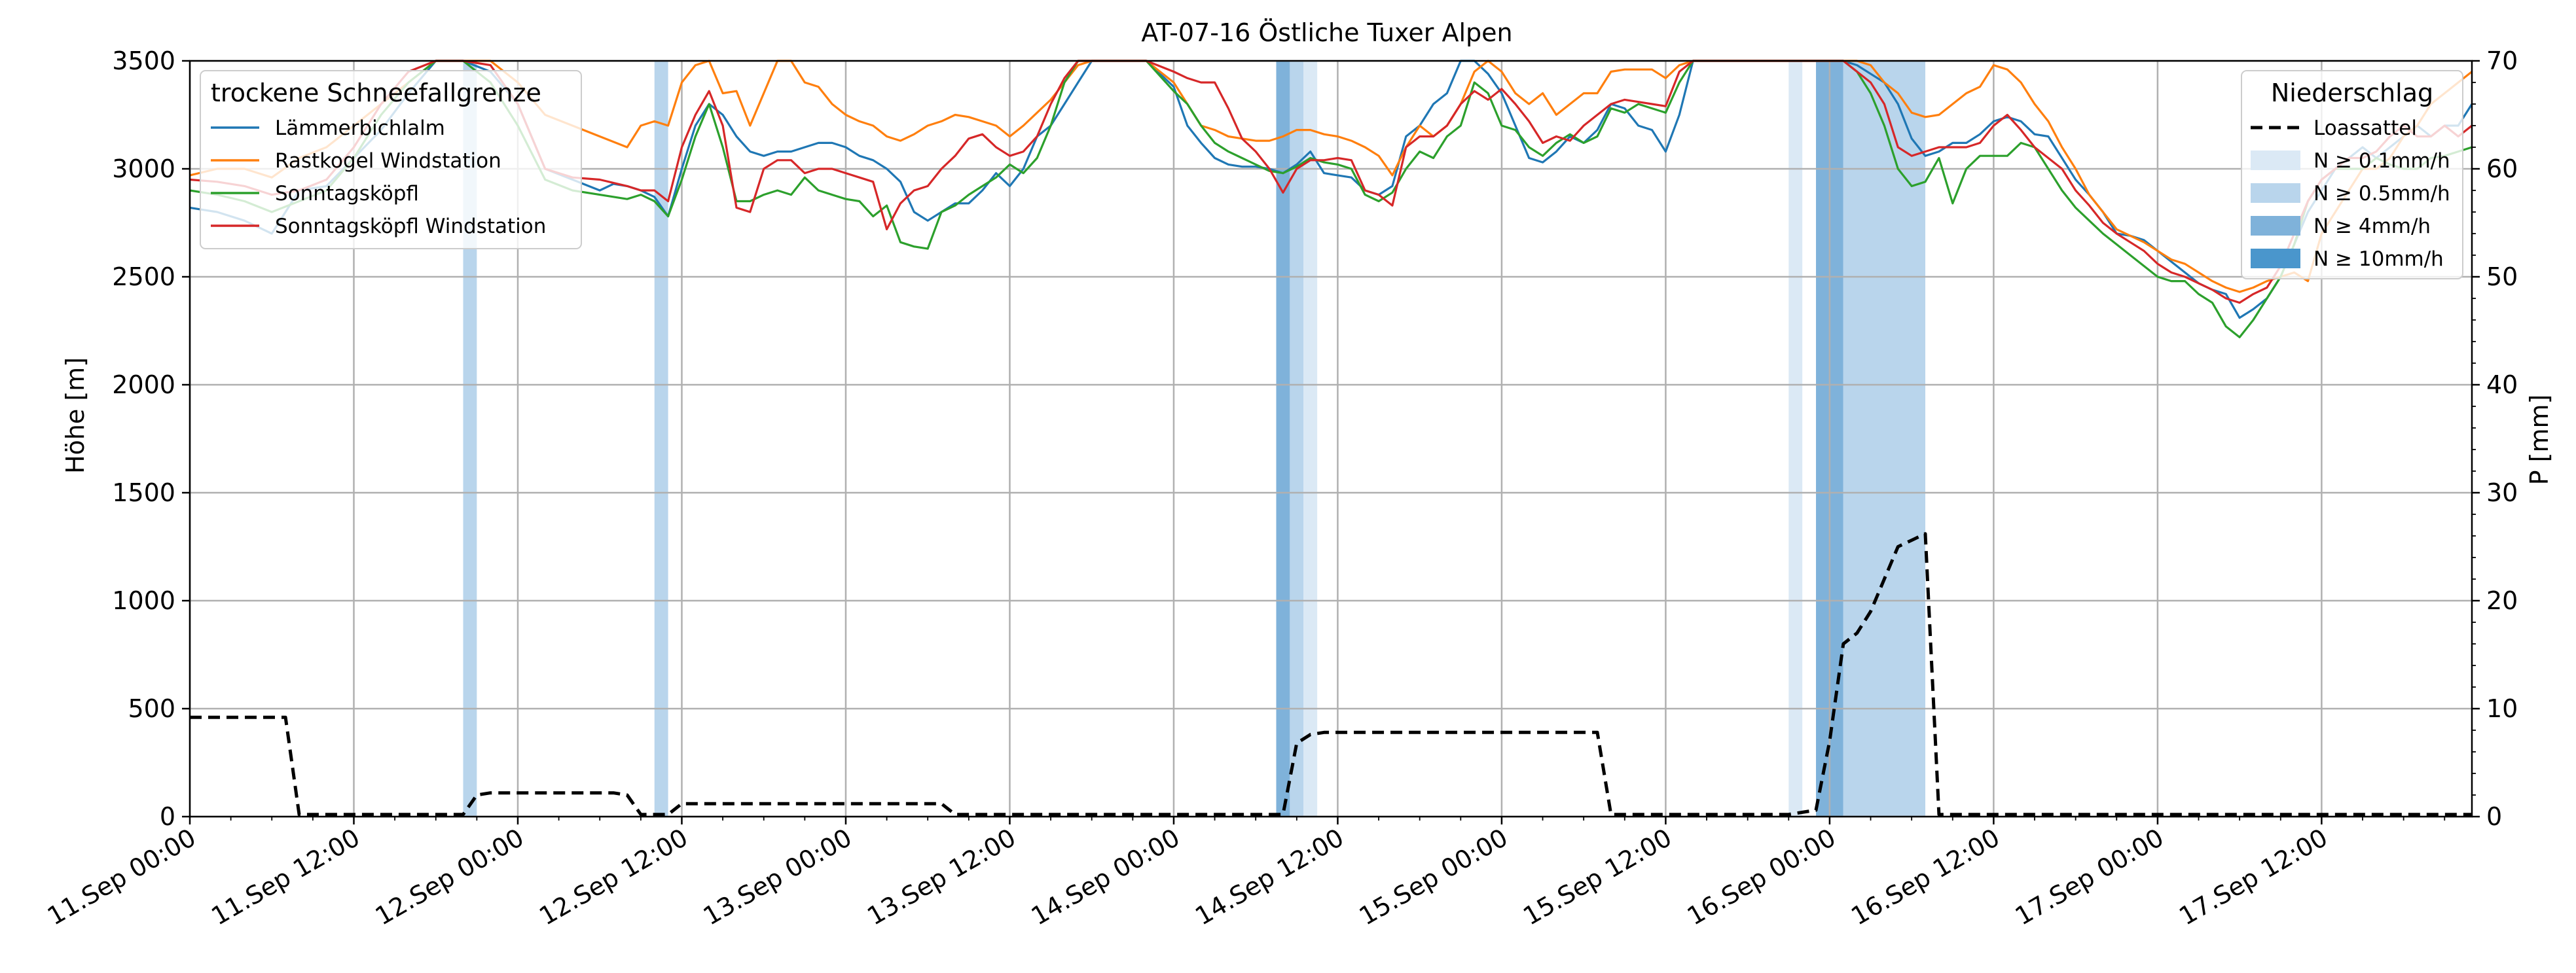 The image size is (2576, 973). What do you see at coordinates (2352, 93) in the screenshot?
I see `legend-precip-title: Niederschlag` at bounding box center [2352, 93].